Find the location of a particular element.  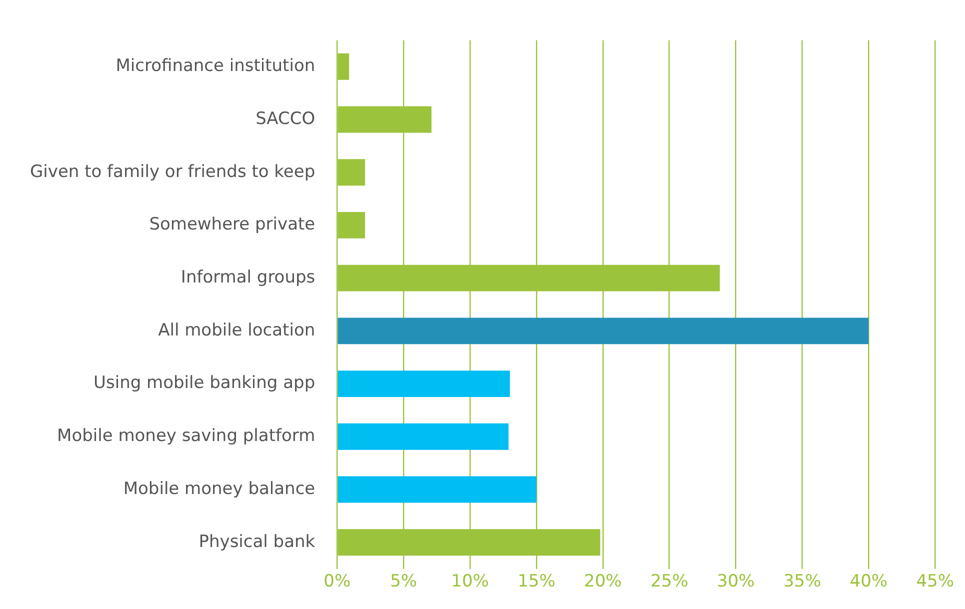

y-tick-label: Mobile money saving platform is located at coordinates (186, 436).